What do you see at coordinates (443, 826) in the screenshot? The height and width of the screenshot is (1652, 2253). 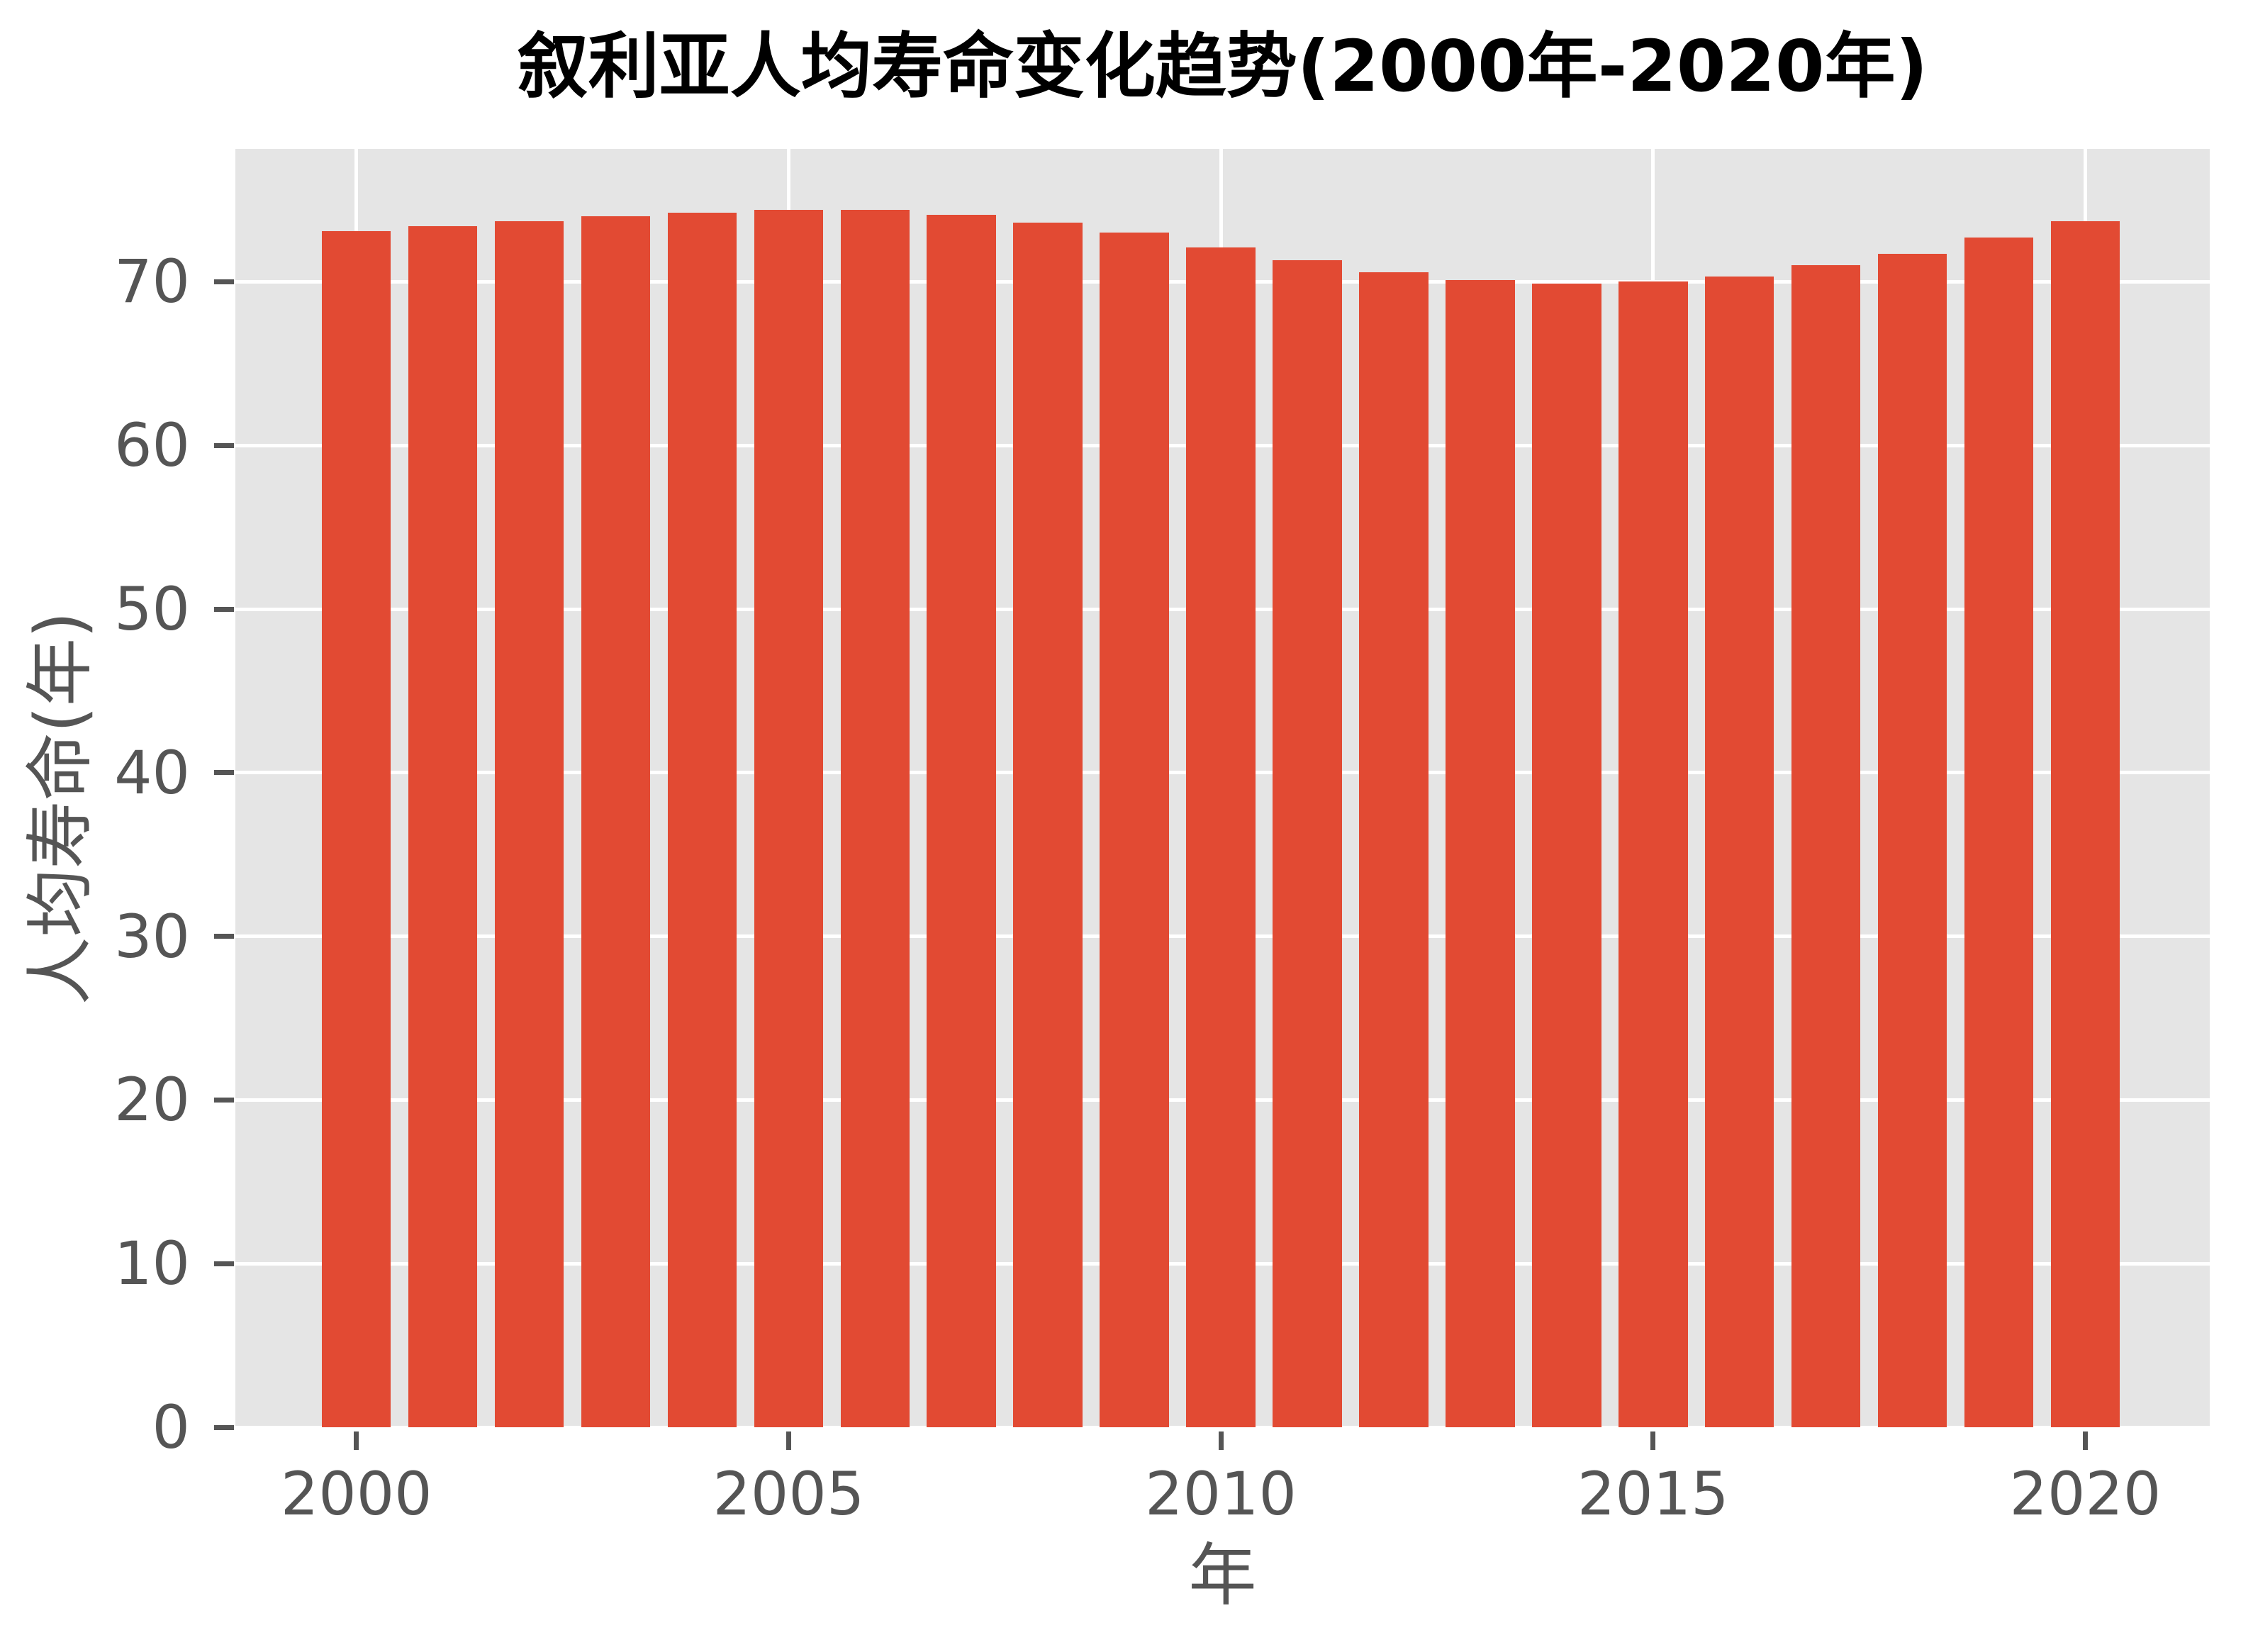 I see `bar-2001` at bounding box center [443, 826].